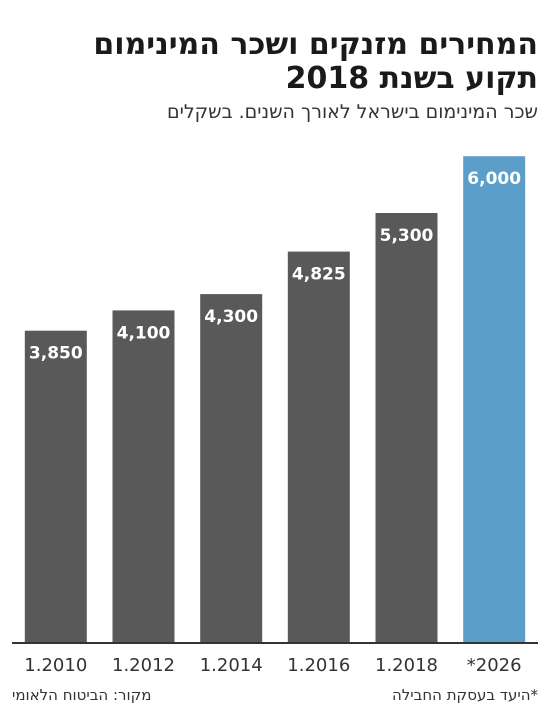  I want to click on bar-value-label: 6,000, so click(494, 179).